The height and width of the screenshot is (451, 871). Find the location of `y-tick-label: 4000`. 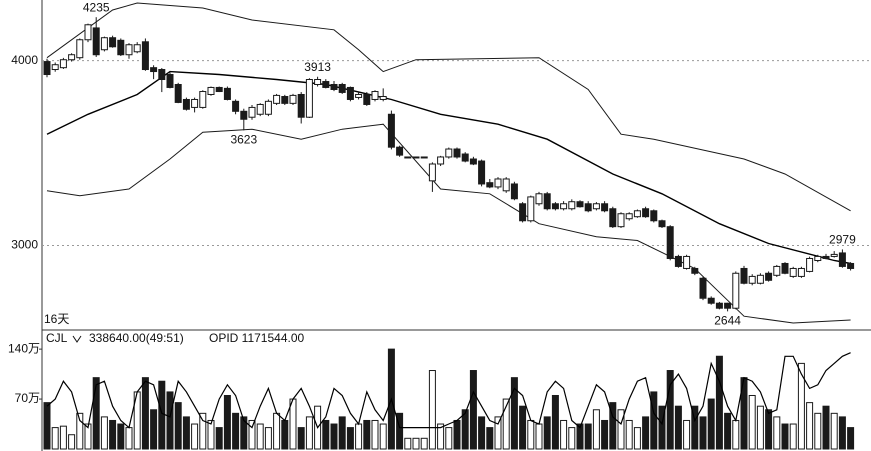

y-tick-label: 4000 is located at coordinates (24, 60).